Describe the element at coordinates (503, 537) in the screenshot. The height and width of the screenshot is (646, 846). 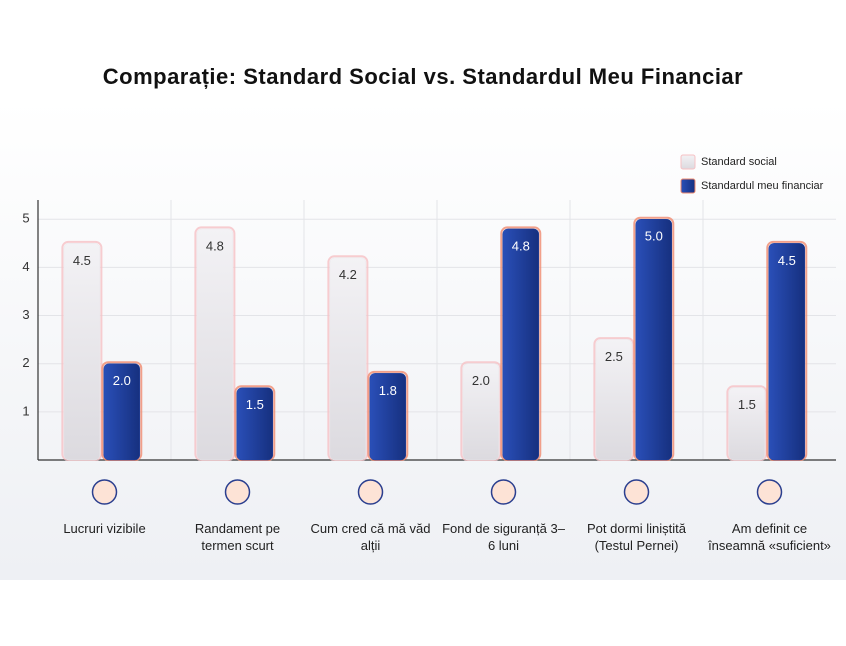
I see `x-tick-label: Fond de siguranță 3–6 luni` at that location.